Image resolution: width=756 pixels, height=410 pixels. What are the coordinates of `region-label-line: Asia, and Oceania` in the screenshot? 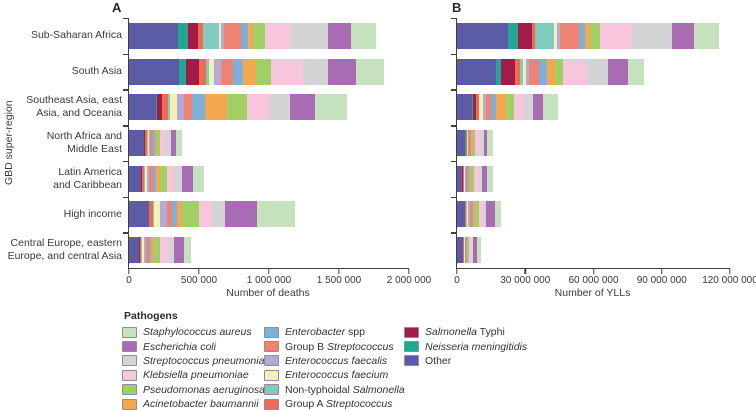 It's located at (79, 113).